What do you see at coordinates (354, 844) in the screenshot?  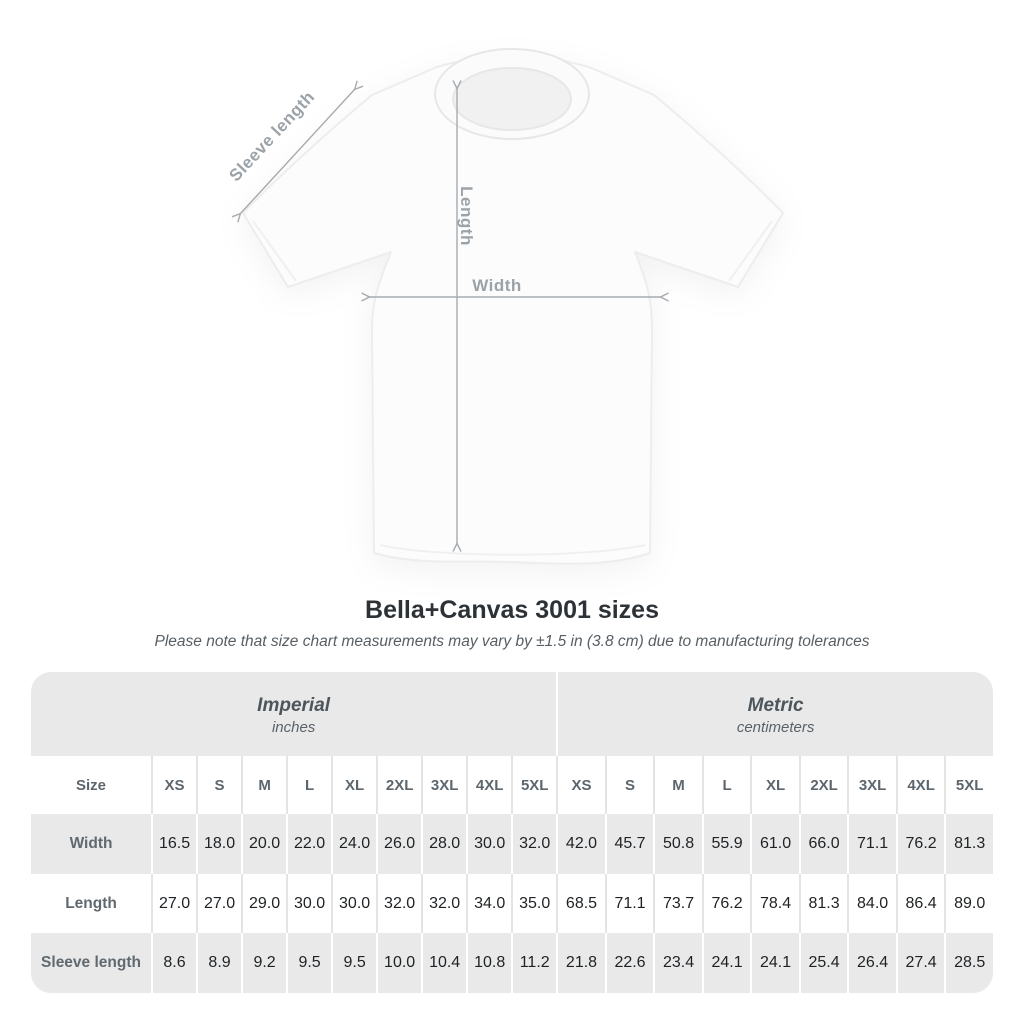 I see `measurement-value: 24.0` at bounding box center [354, 844].